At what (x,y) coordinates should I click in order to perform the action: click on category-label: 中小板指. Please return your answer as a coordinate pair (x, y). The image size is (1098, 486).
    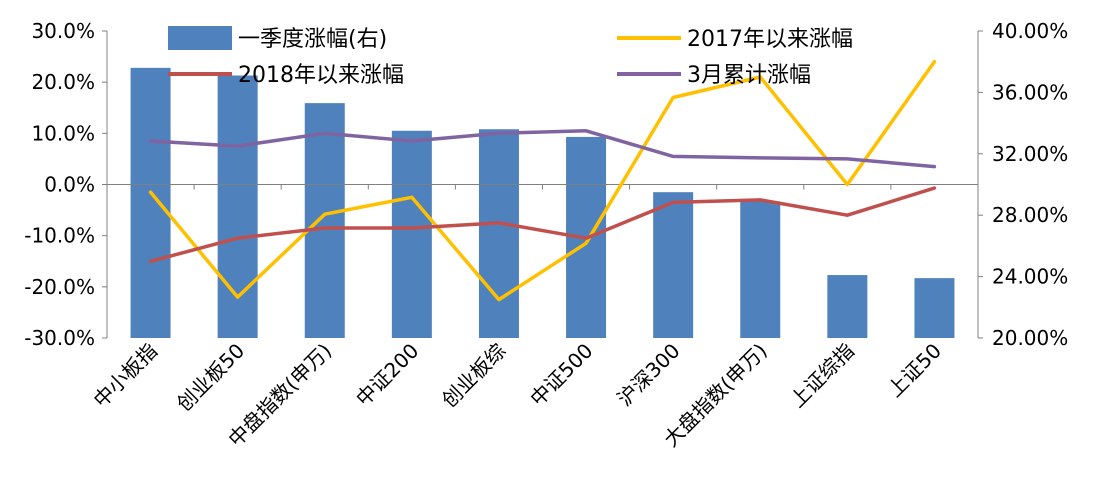
    Looking at the image, I should click on (126, 376).